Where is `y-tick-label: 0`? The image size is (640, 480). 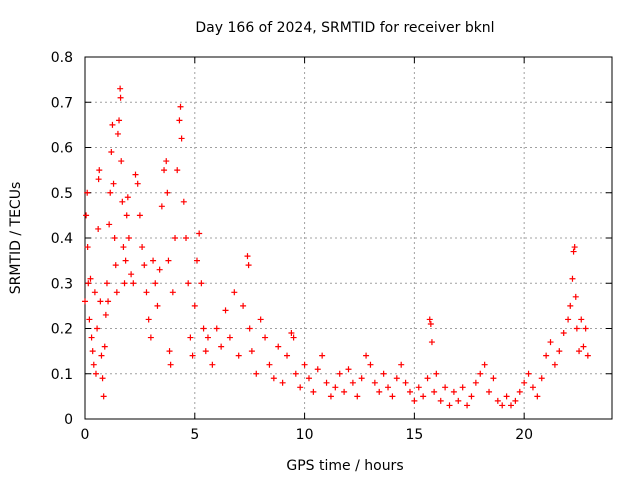
y-tick-label: 0 is located at coordinates (68, 420).